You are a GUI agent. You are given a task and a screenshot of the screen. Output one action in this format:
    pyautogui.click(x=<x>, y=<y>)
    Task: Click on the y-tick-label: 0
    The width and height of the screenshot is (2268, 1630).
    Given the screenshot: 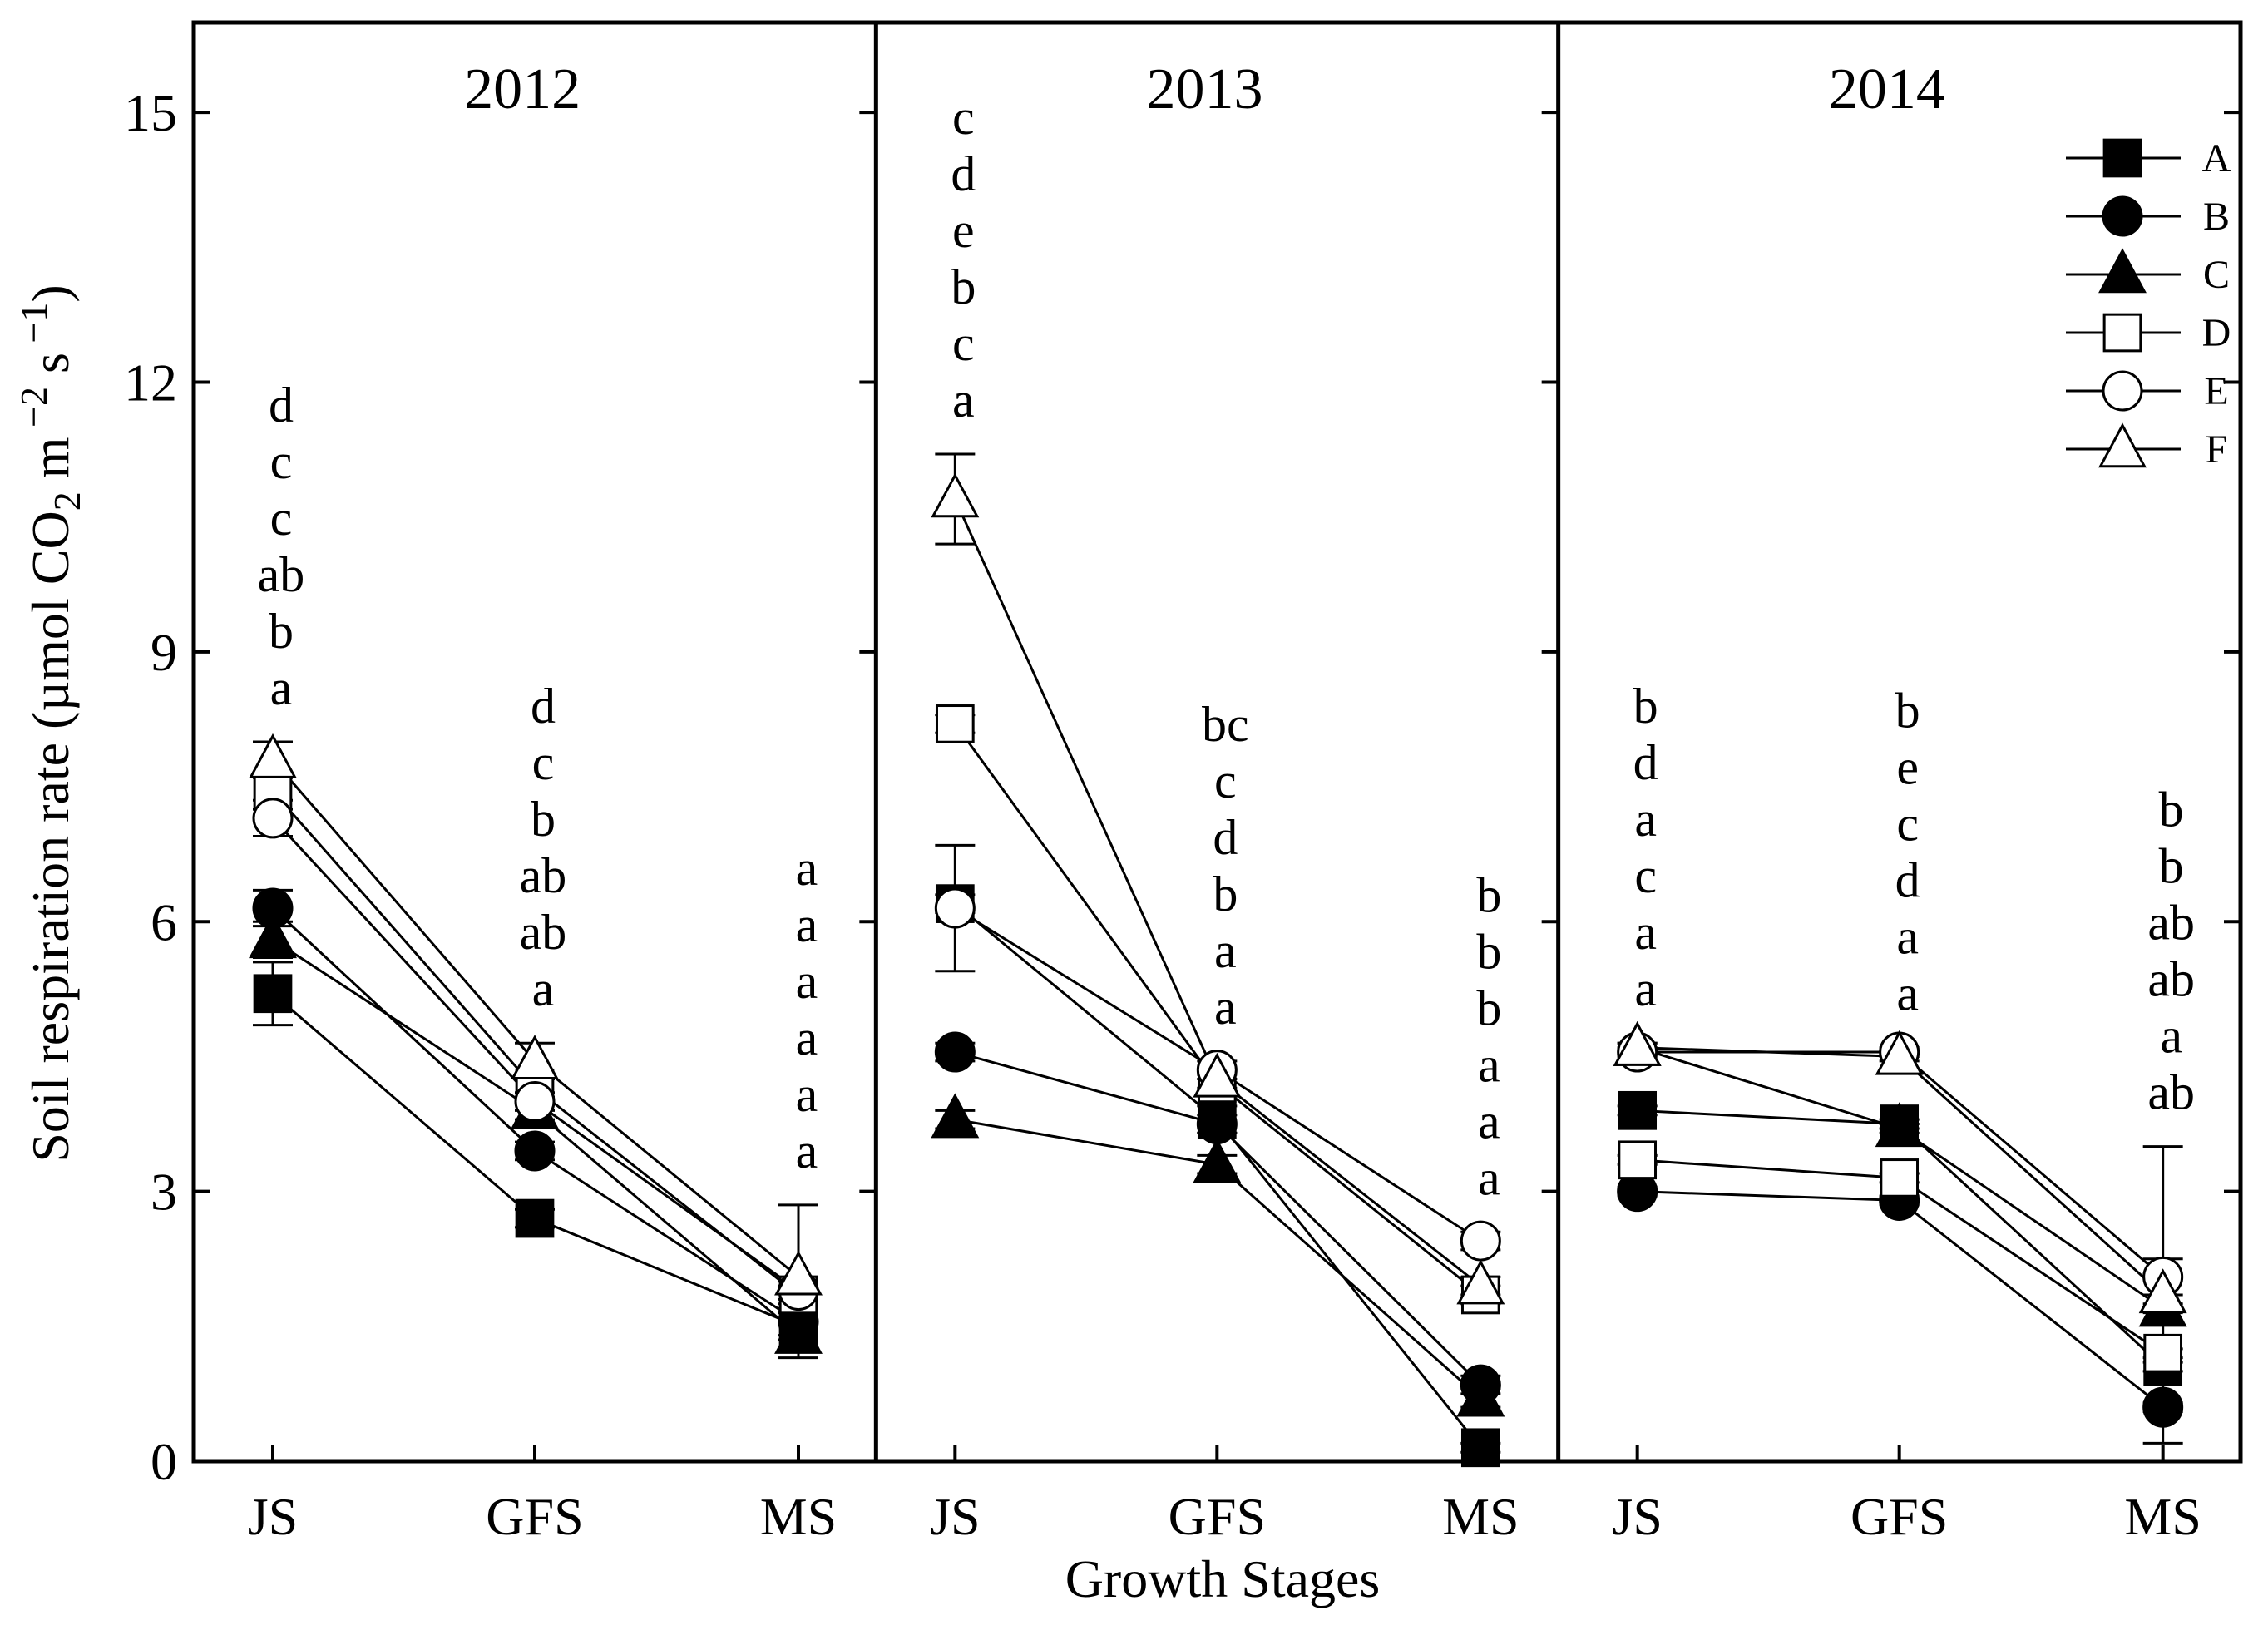 What is the action you would take?
    pyautogui.click(x=164, y=1461)
    